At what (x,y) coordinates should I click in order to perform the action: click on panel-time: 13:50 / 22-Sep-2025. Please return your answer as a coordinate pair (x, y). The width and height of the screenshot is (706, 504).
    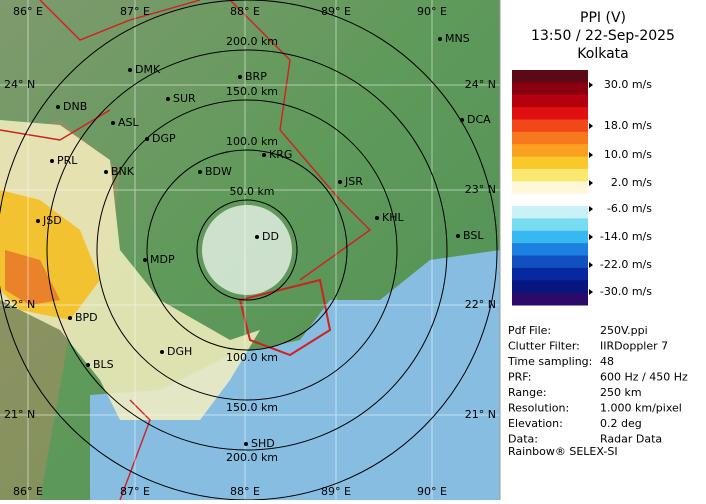
    Looking at the image, I should click on (603, 36).